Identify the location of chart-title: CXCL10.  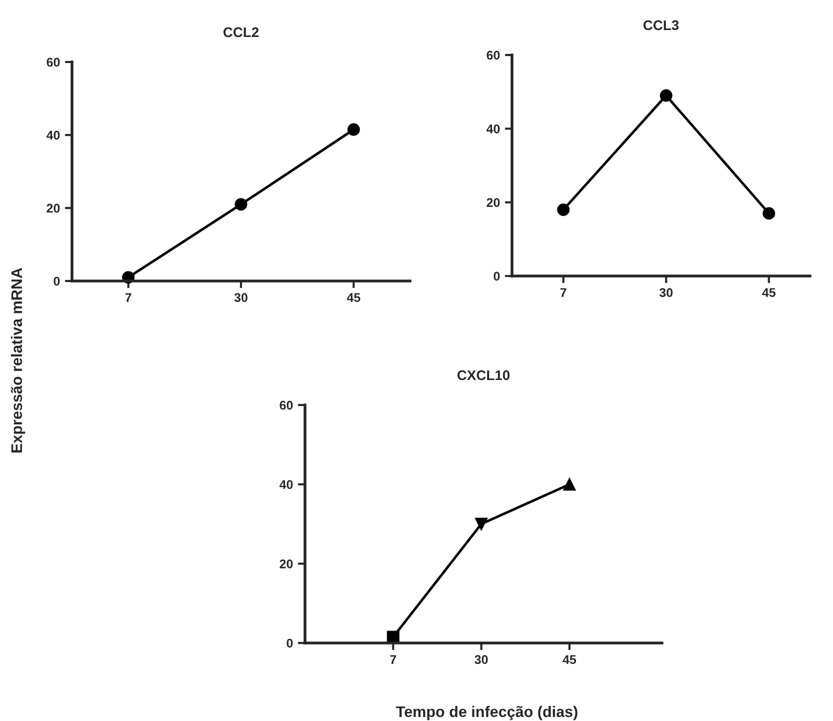
(483, 375).